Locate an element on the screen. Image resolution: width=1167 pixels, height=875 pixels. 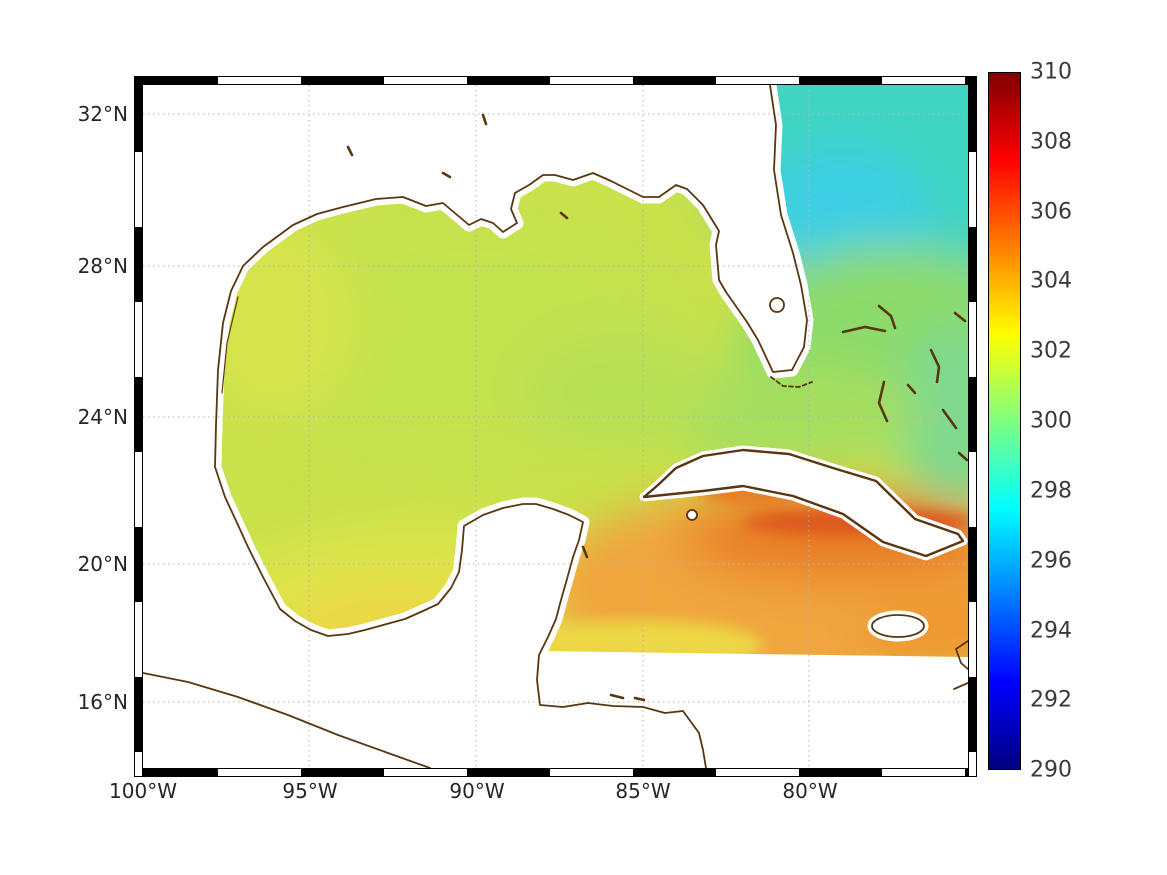
y-tick-32n: 32°N is located at coordinates (102, 114).